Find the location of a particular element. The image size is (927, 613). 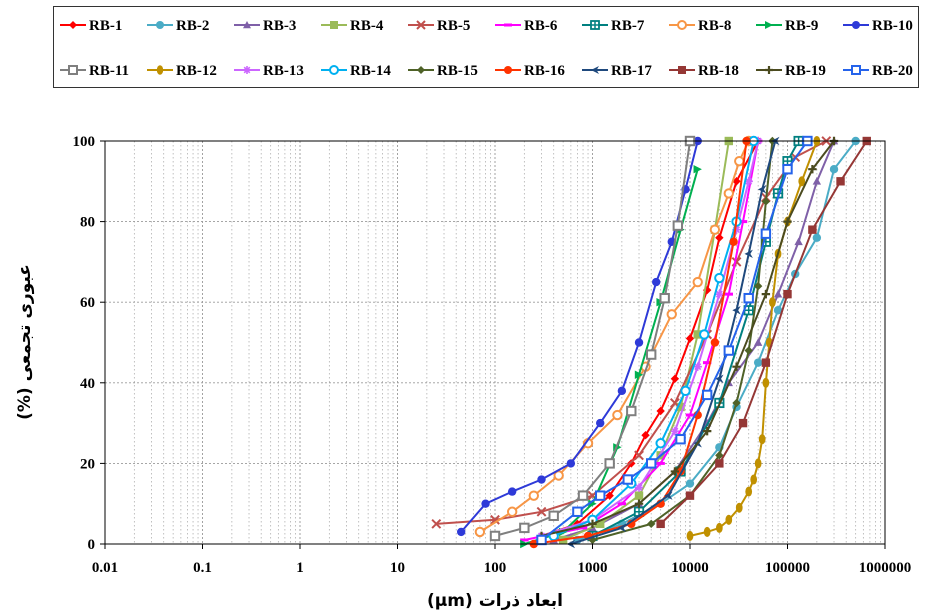

y-tick-label: 20 is located at coordinates (87, 464).